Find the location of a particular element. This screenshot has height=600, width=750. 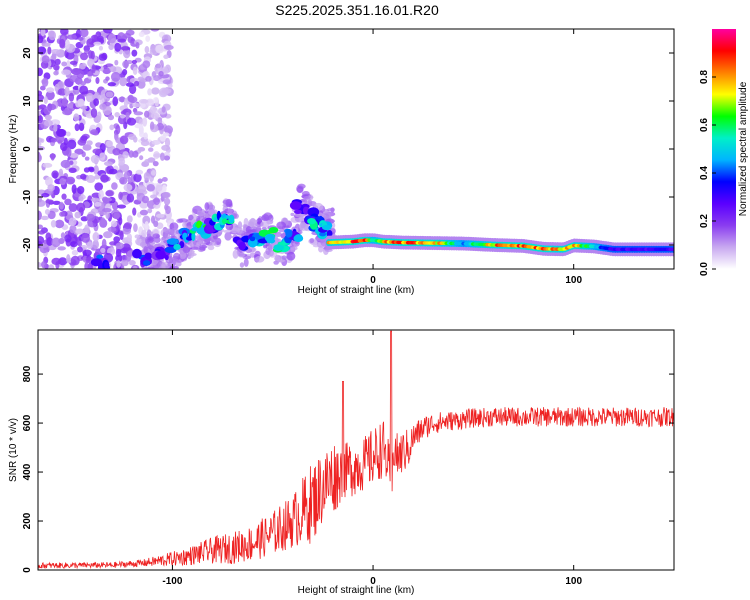

spectrogram-y-tick-label: 10 is located at coordinates (27, 101).